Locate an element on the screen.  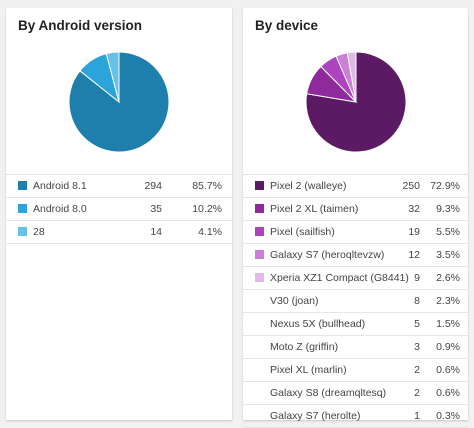
row-label: Pixel 2 (walleye) is located at coordinates (308, 186).